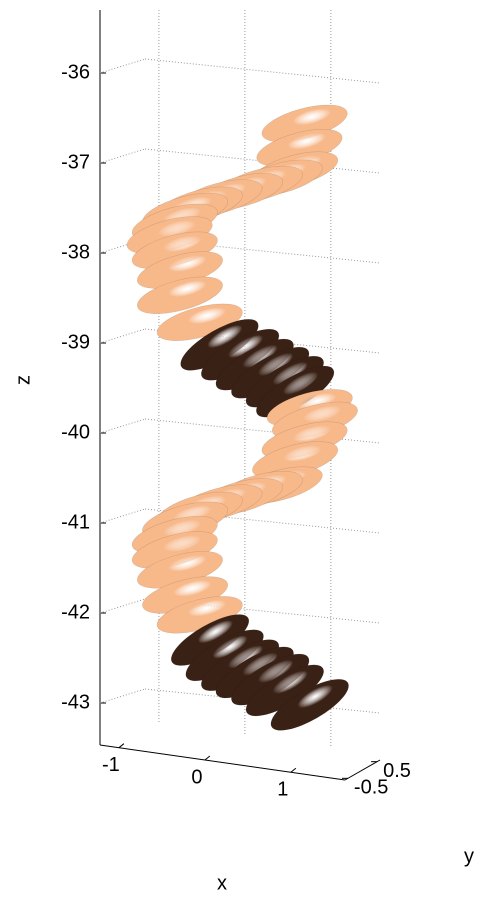  Describe the element at coordinates (362, 770) in the screenshot. I see `y-axis` at that location.